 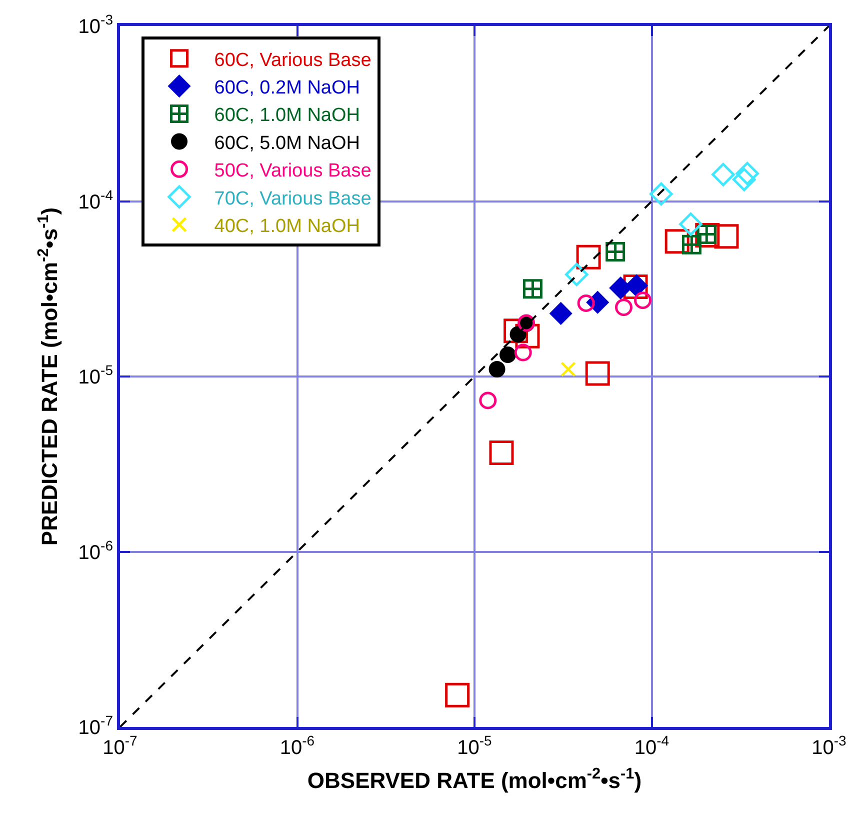 I want to click on y-tick-label: 10$^{-3}$, so click(x=96, y=25).